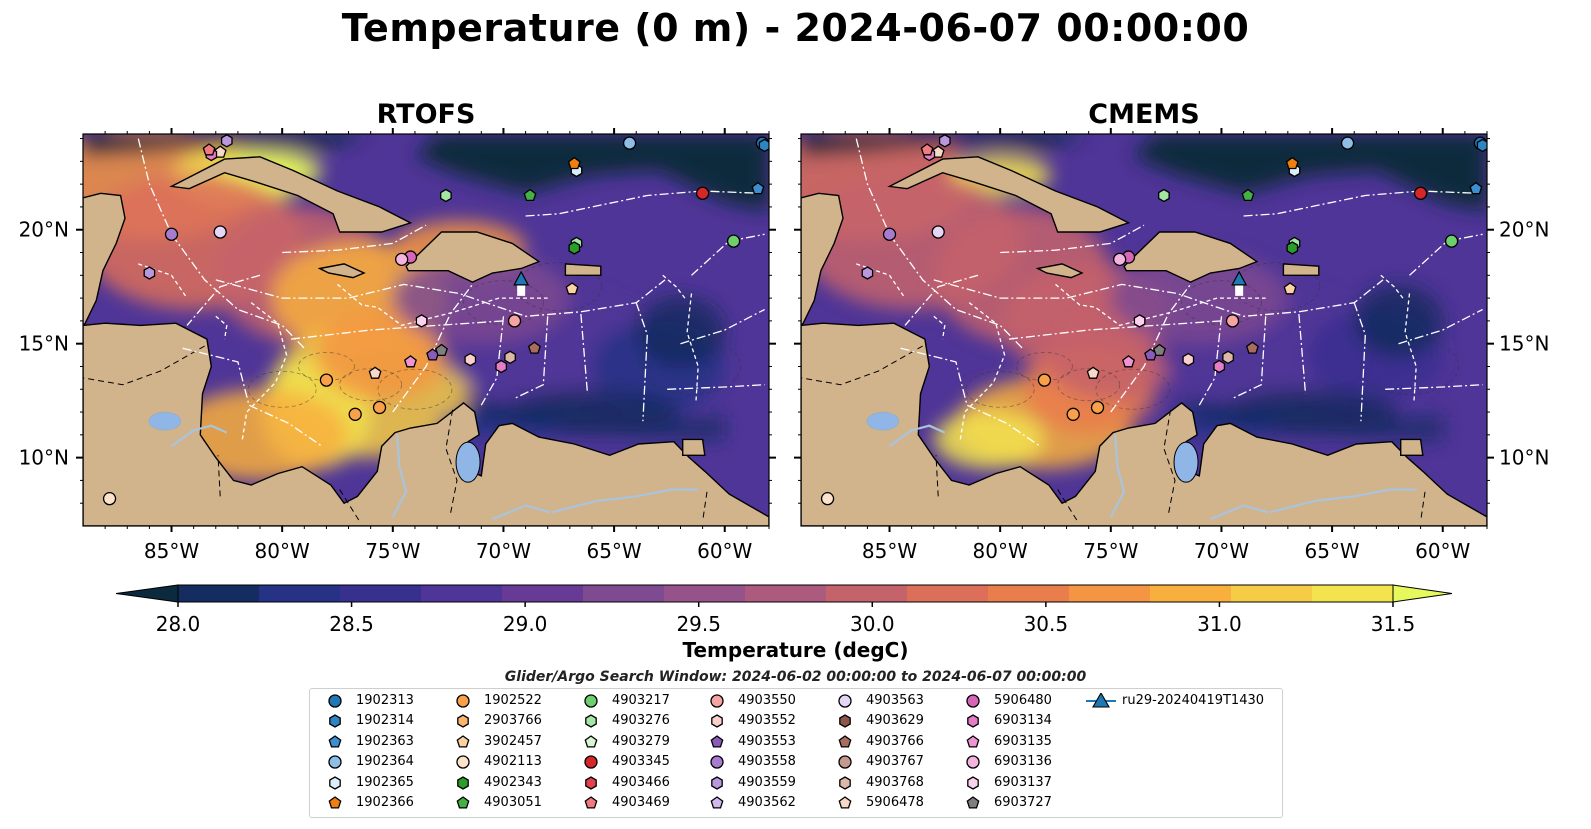 Image resolution: width=1591 pixels, height=829 pixels. I want to click on legend-label: 4903767, so click(895, 762).